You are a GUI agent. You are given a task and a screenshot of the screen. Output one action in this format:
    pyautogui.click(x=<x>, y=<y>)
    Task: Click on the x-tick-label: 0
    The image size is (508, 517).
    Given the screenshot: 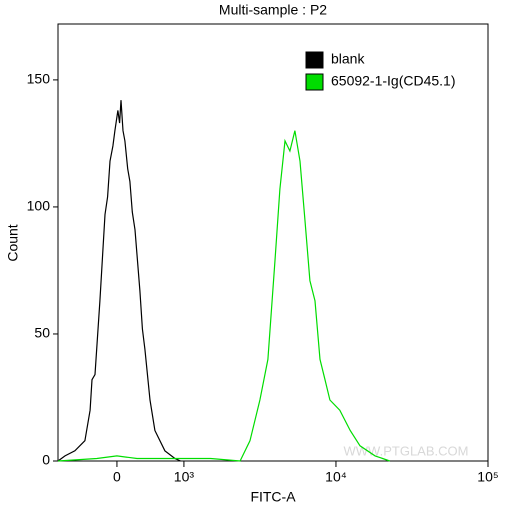 What is the action you would take?
    pyautogui.click(x=117, y=477)
    